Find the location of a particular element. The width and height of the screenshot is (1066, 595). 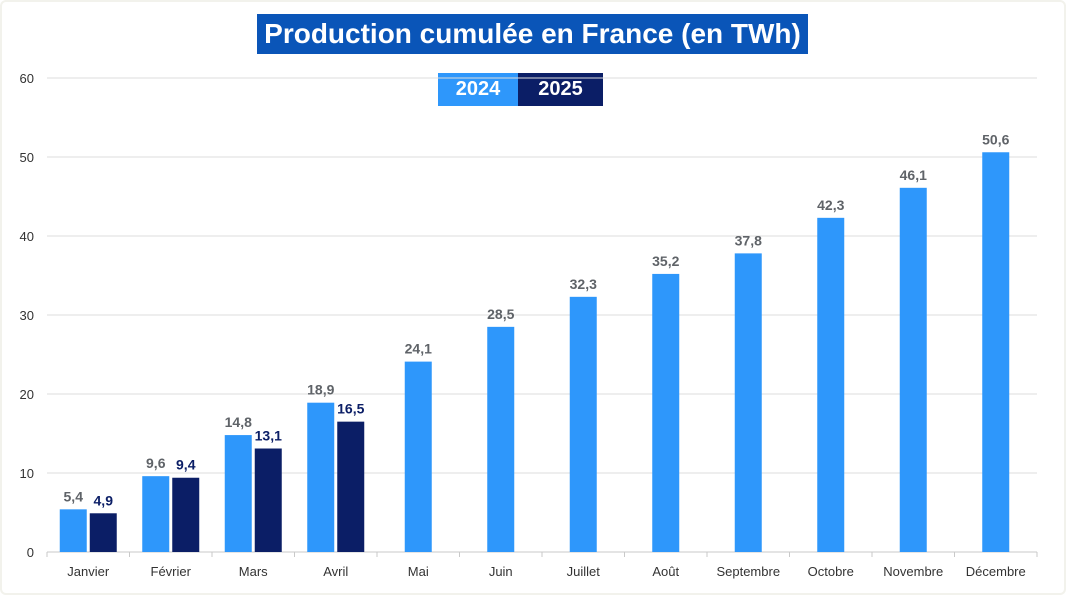

data-label-2024-2: 14,8 is located at coordinates (238, 422).